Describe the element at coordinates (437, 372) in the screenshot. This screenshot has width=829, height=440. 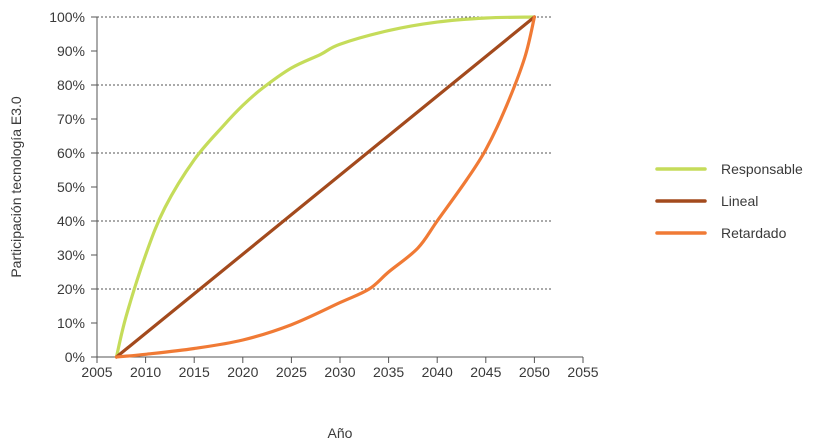
I see `x-tick-label: 2040` at that location.